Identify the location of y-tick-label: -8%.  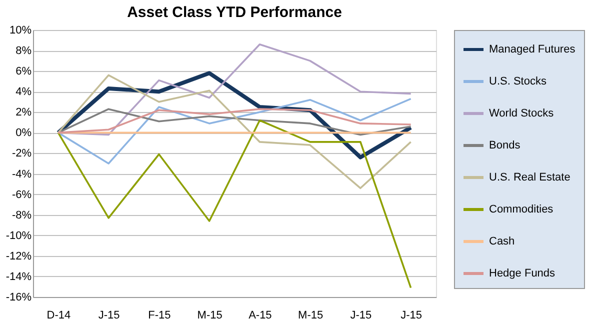
(22, 215).